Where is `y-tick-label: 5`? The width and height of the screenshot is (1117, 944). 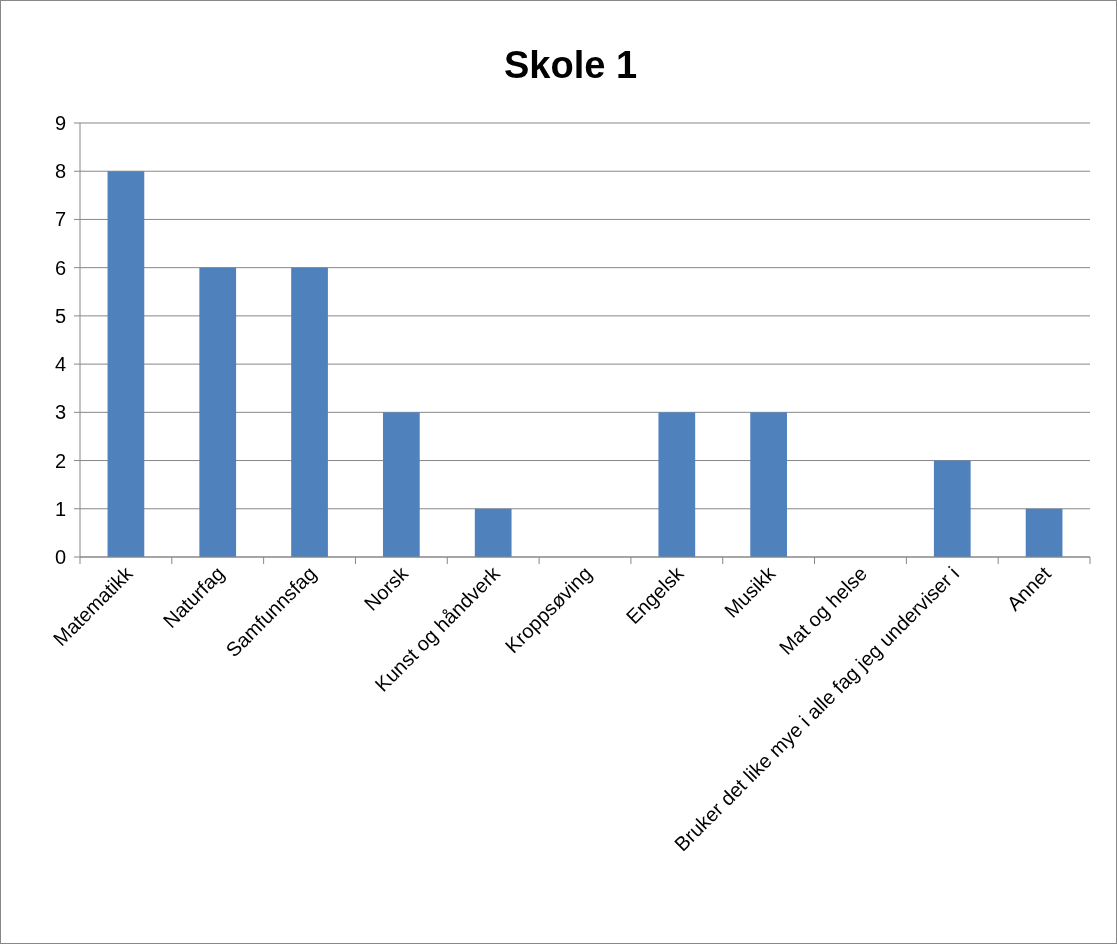
y-tick-label: 5 is located at coordinates (60, 315).